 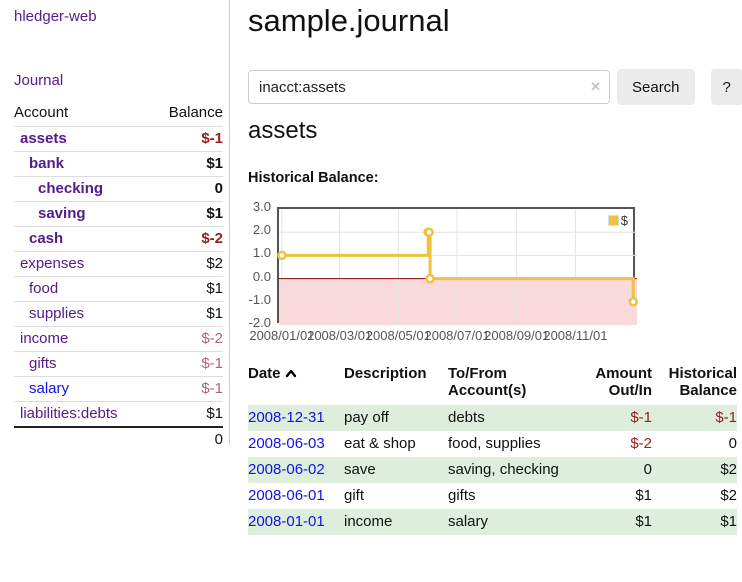 I want to click on register-row: 2008-01-01 income salary $1 $1, so click(x=492, y=522).